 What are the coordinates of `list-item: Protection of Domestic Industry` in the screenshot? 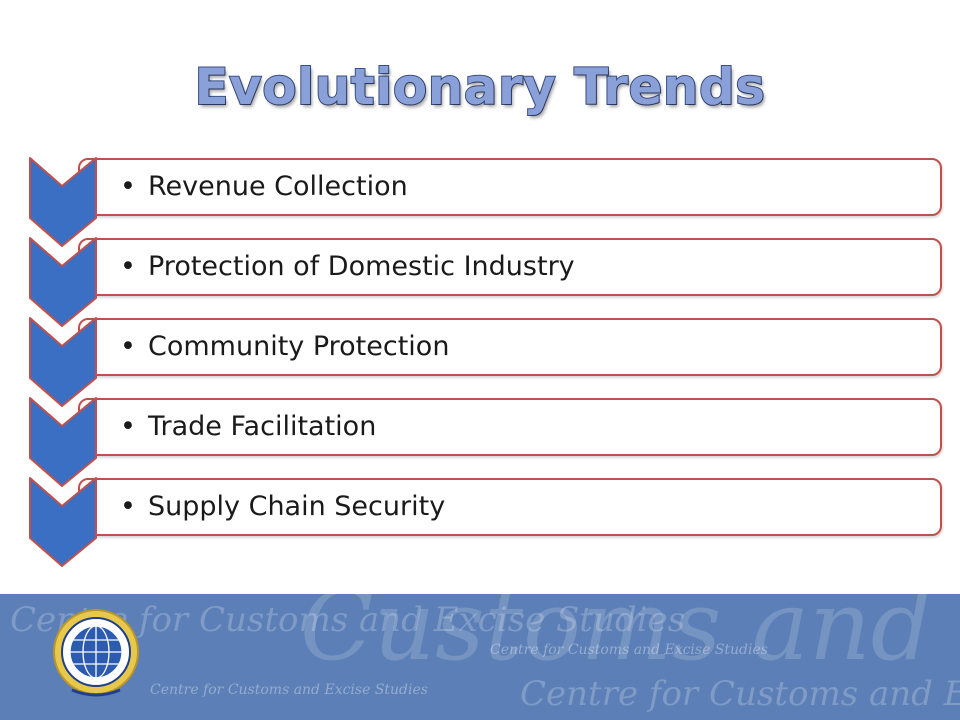 It's located at (510, 267).